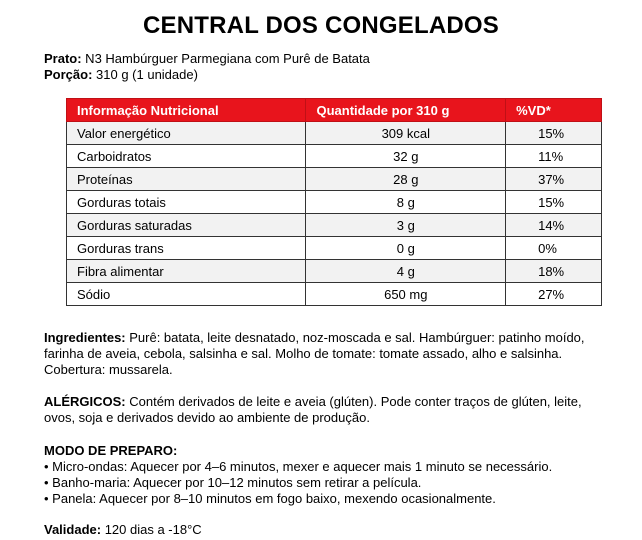  Describe the element at coordinates (406, 133) in the screenshot. I see `nutrient-quantity: 309 kcal` at that location.